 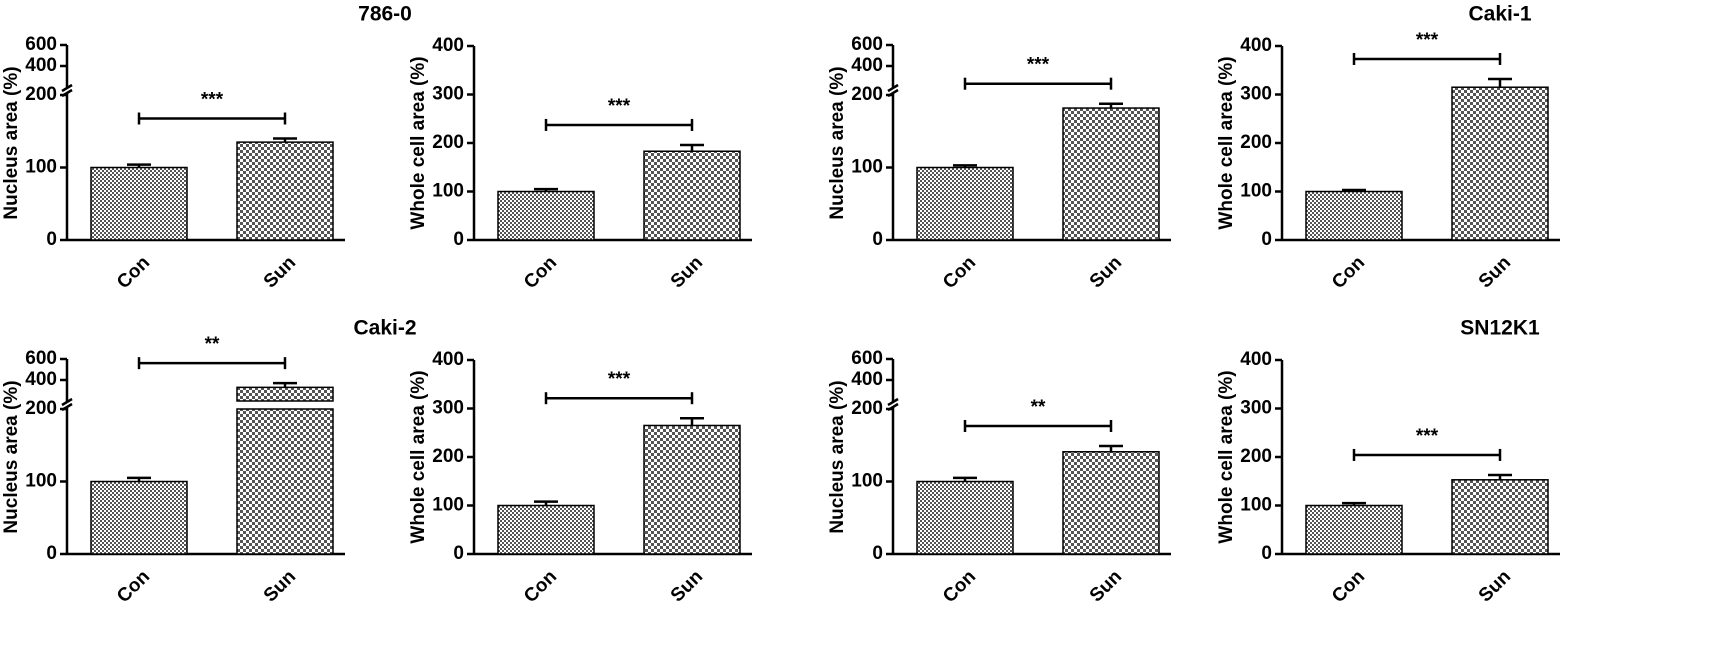 What do you see at coordinates (1500, 328) in the screenshot?
I see `panel-title: SN12K1` at bounding box center [1500, 328].